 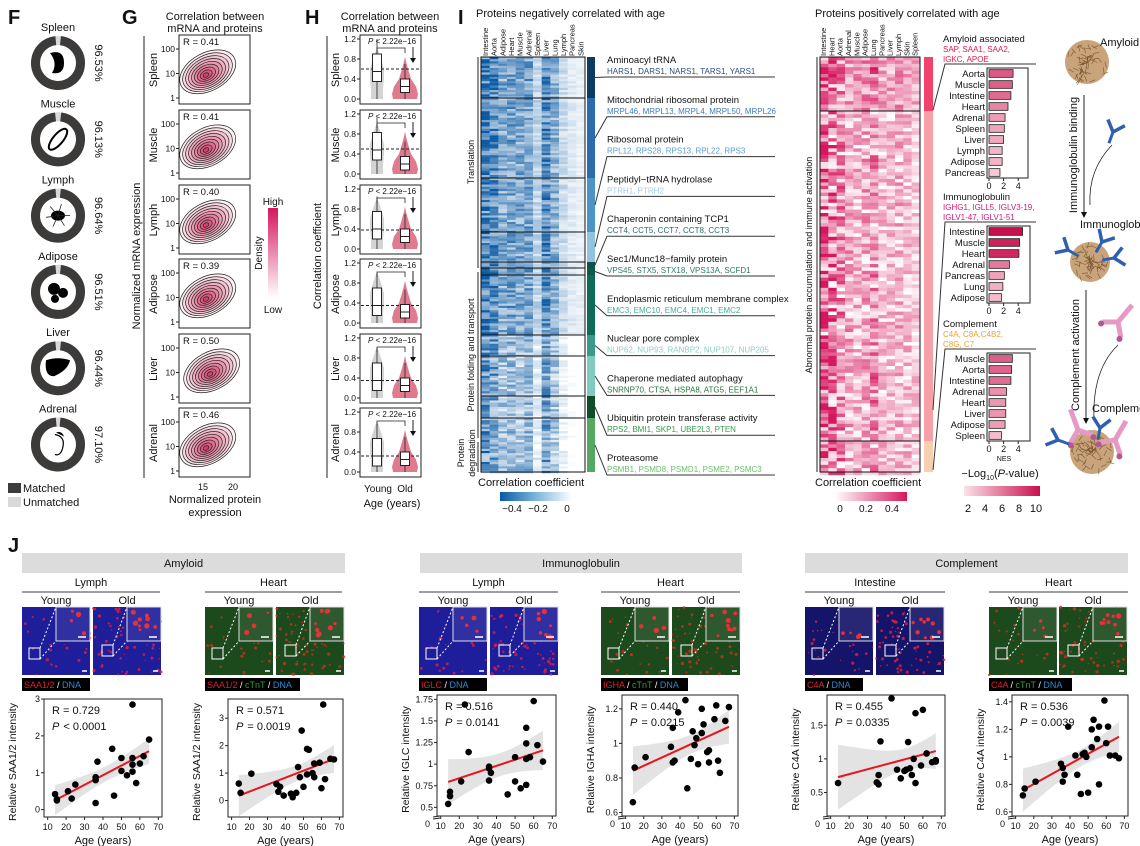 What do you see at coordinates (390, 17) in the screenshot?
I see `h-title: Correlation between` at bounding box center [390, 17].